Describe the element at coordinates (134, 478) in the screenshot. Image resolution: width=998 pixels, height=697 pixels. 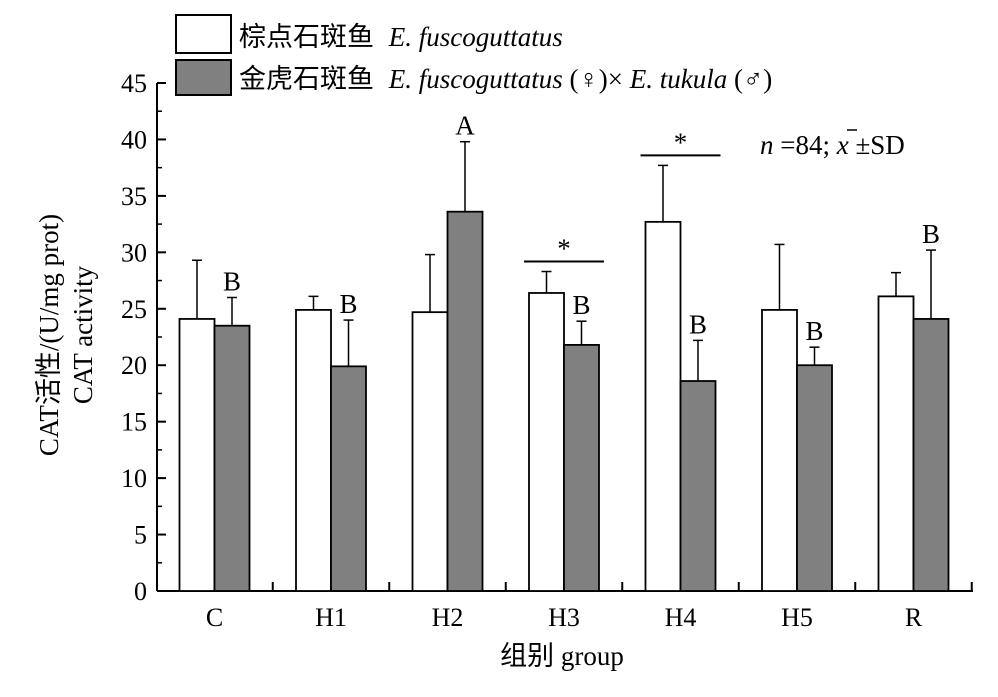
I see `y-tick-label: 10` at that location.